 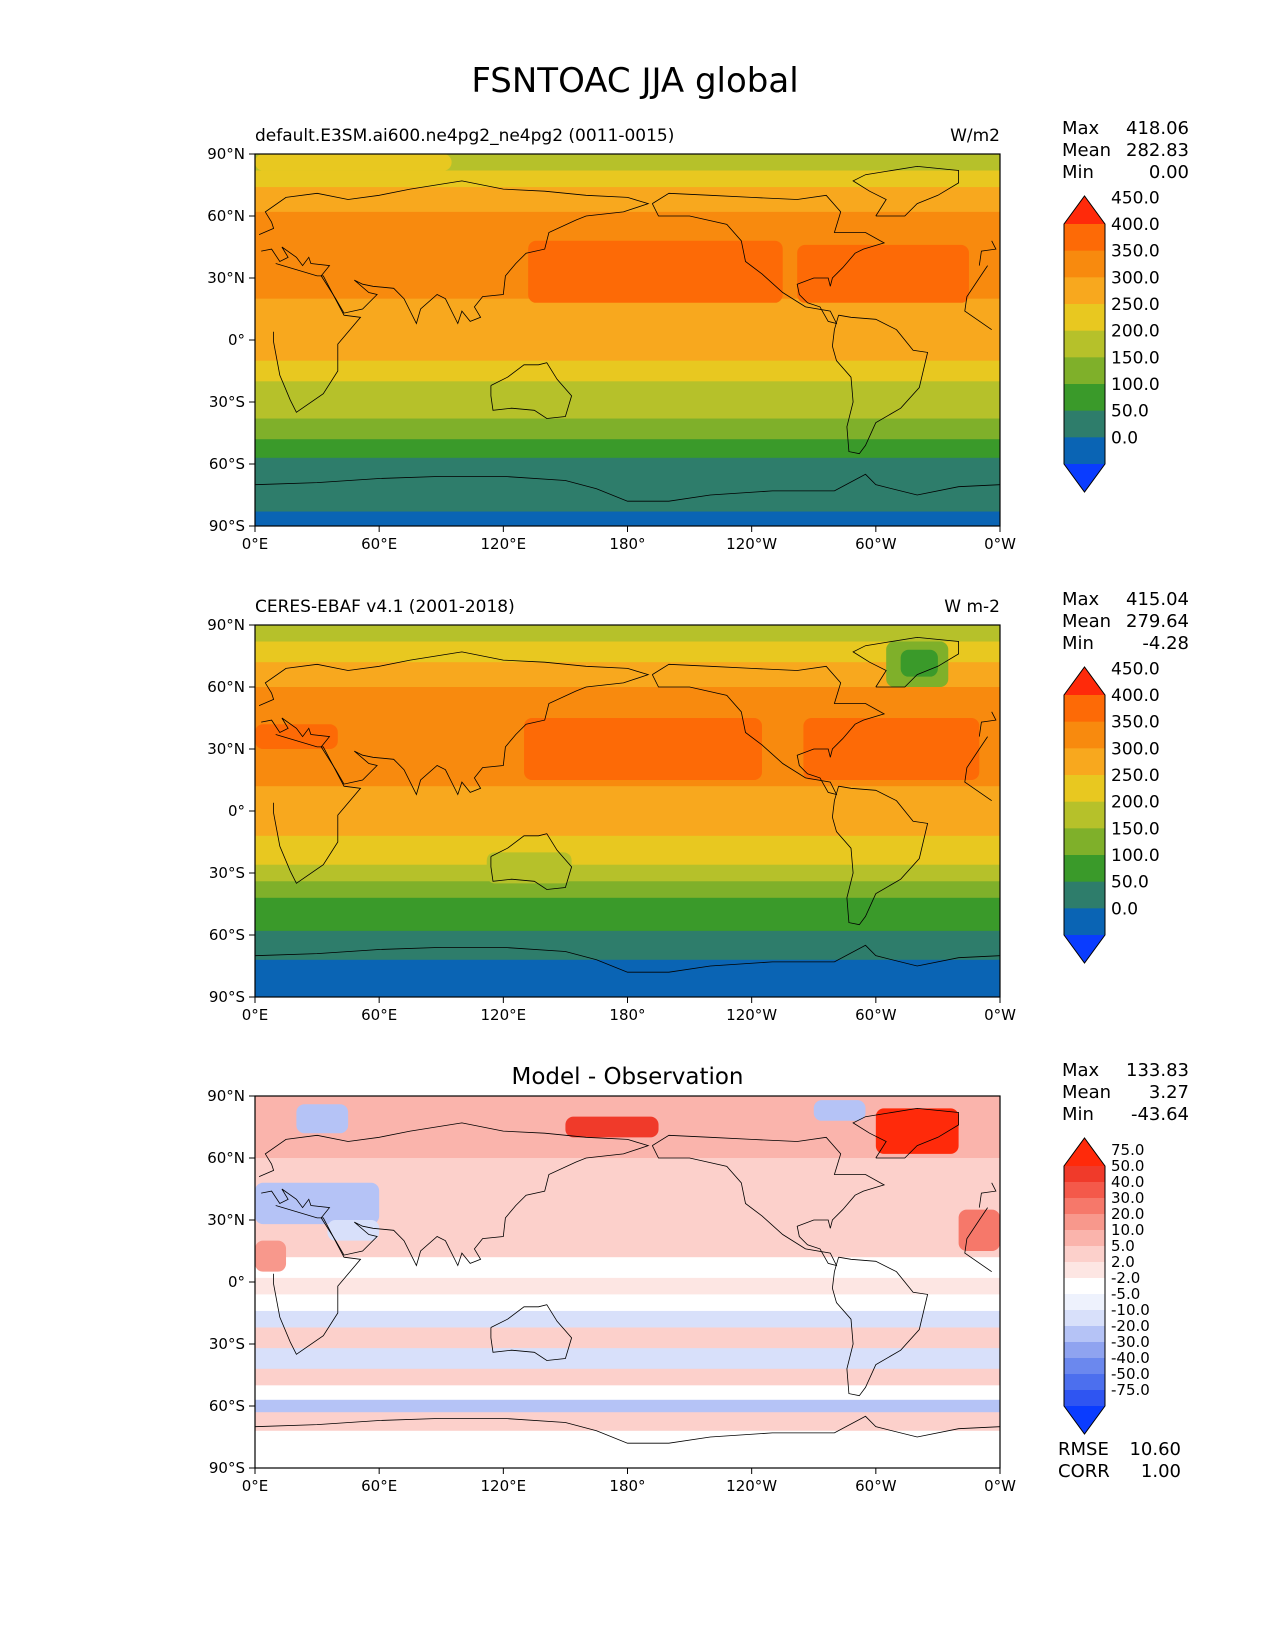 I want to click on lat-tick-label: 60°N, so click(x=226, y=216).